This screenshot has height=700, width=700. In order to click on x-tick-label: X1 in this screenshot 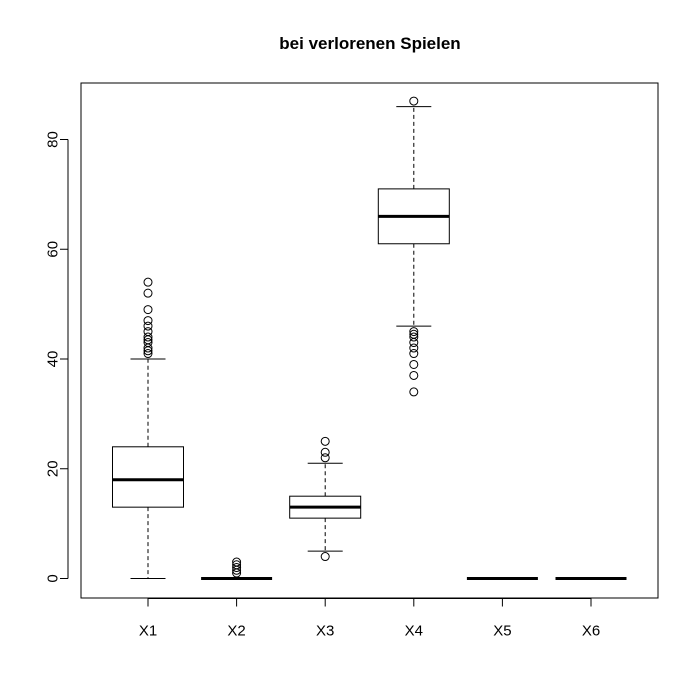, I will do `click(148, 631)`.